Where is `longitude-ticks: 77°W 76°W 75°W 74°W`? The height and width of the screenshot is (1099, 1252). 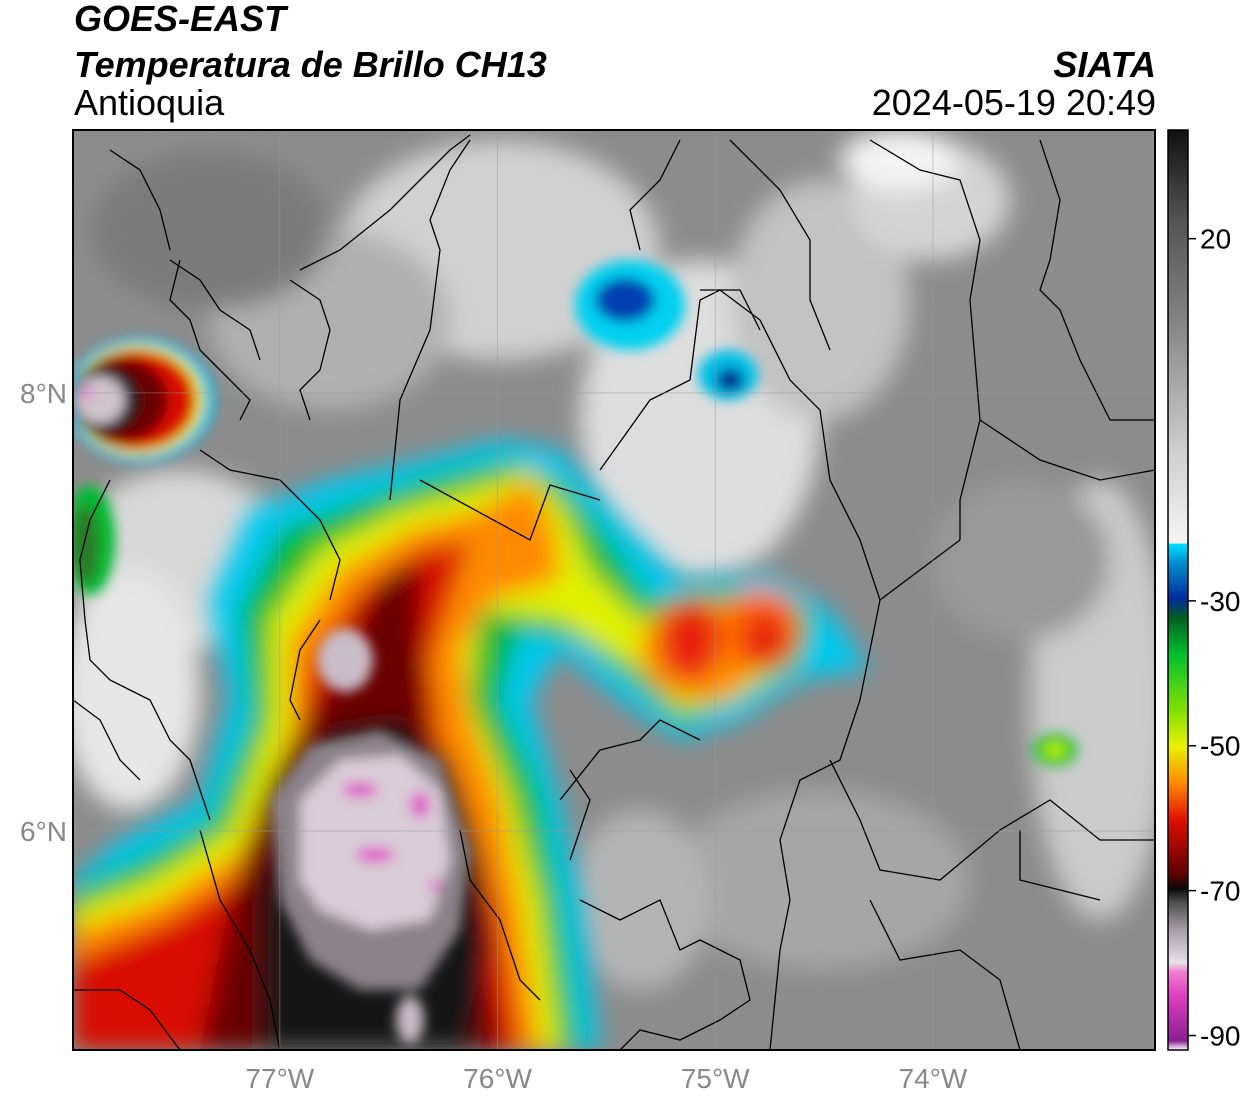
longitude-ticks: 77°W 76°W 75°W 74°W is located at coordinates (606, 1078).